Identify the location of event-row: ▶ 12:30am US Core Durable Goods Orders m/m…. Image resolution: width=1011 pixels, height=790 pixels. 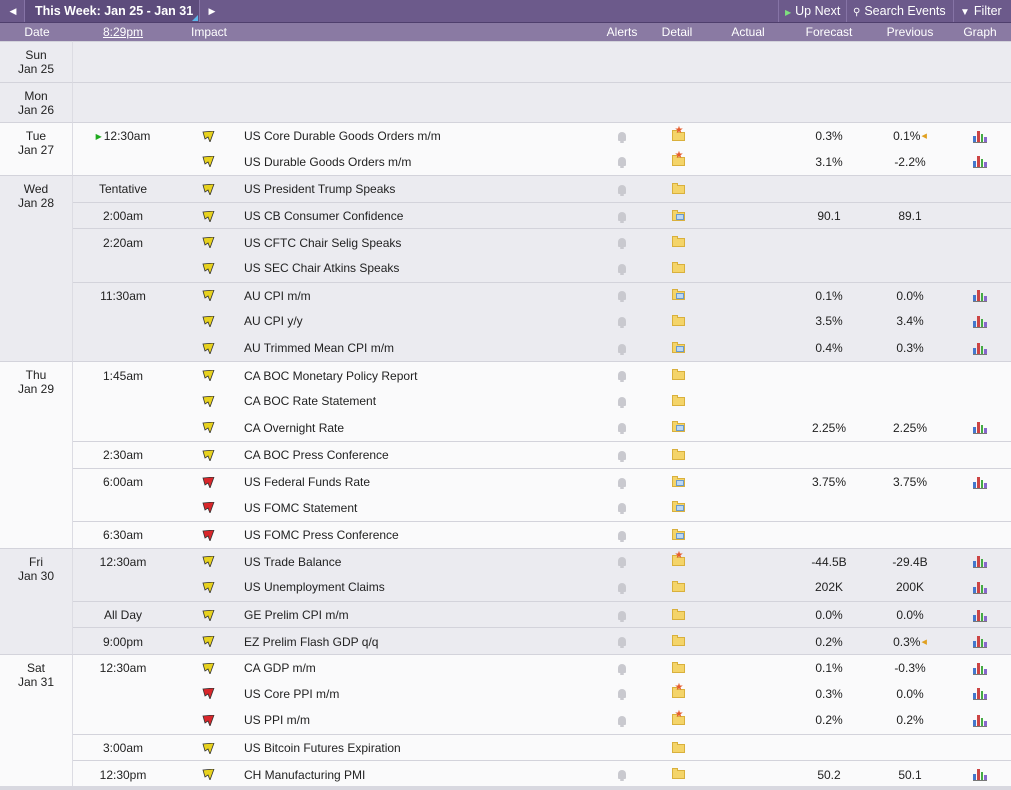
(505, 136).